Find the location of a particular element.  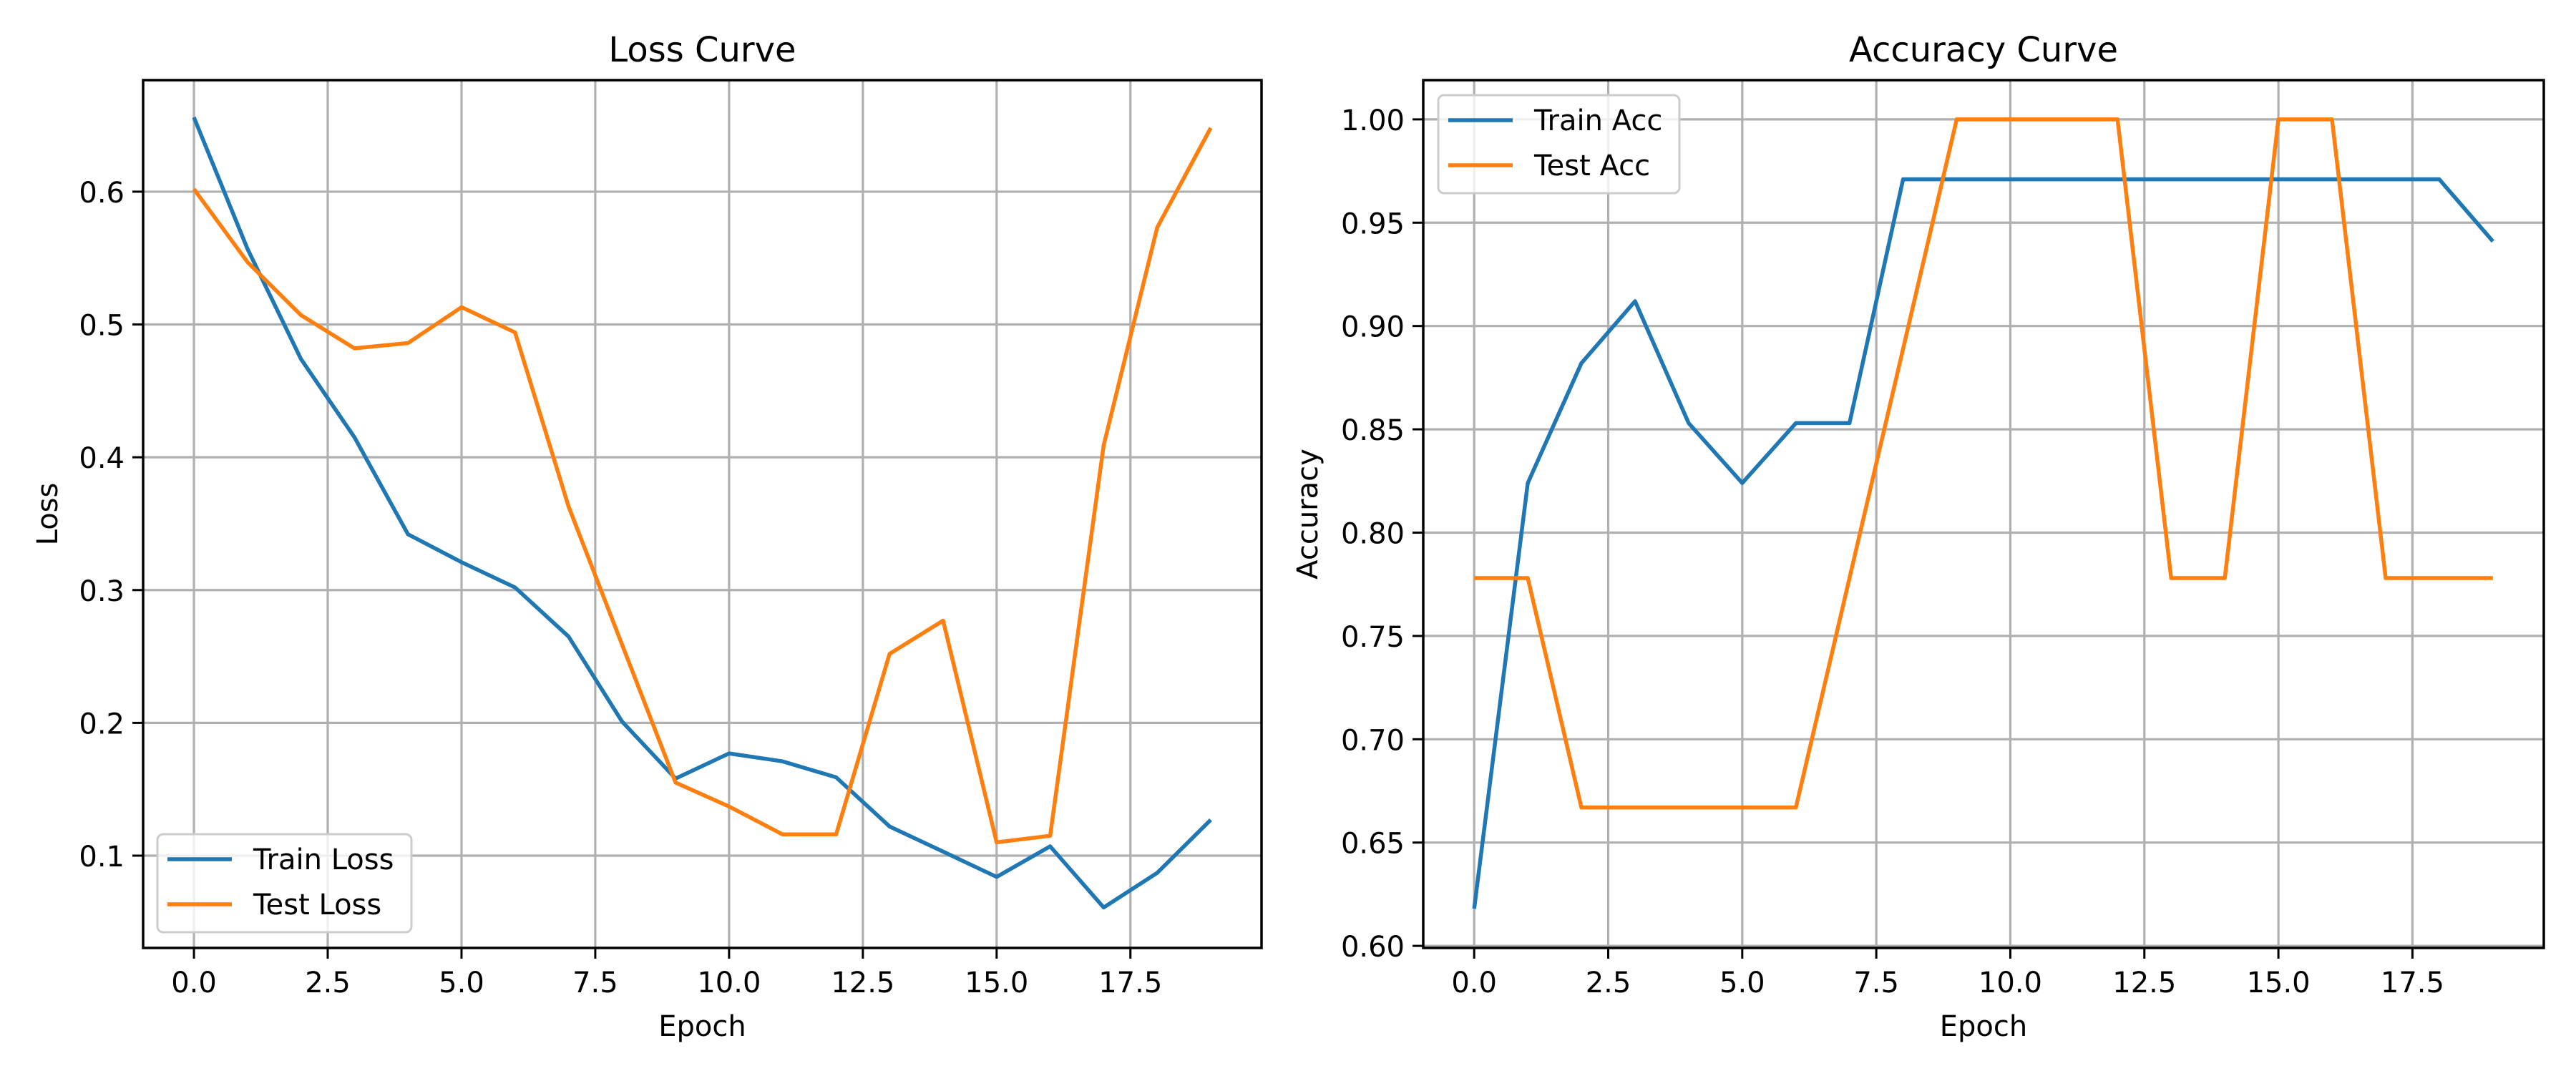

y-tick-label: 0.65 is located at coordinates (1373, 845).